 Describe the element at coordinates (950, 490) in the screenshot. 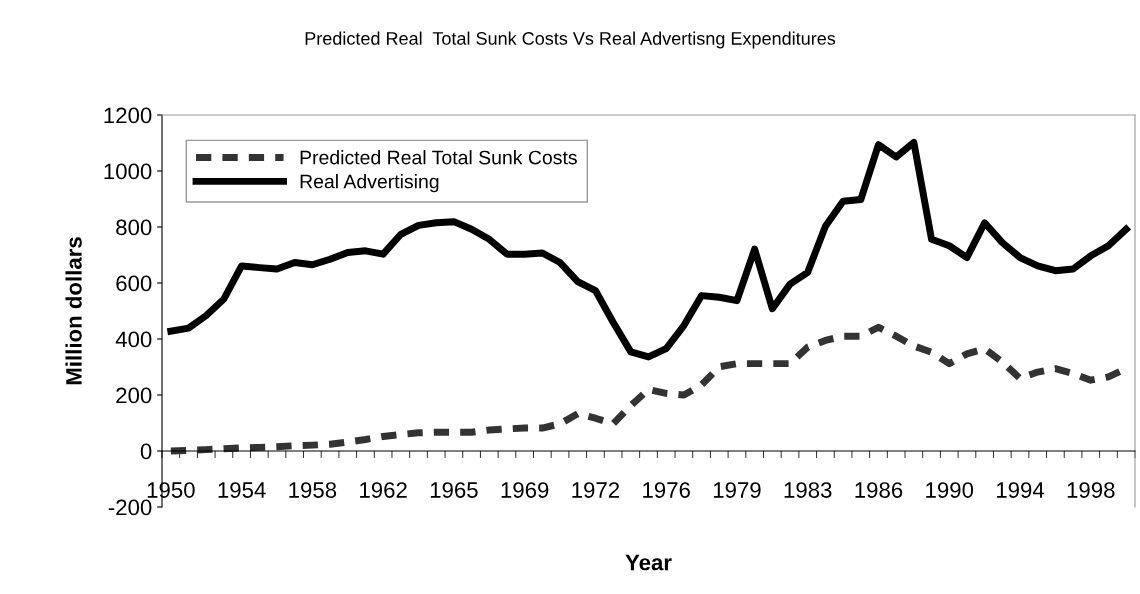

I see `x-tick-label: 1990` at that location.